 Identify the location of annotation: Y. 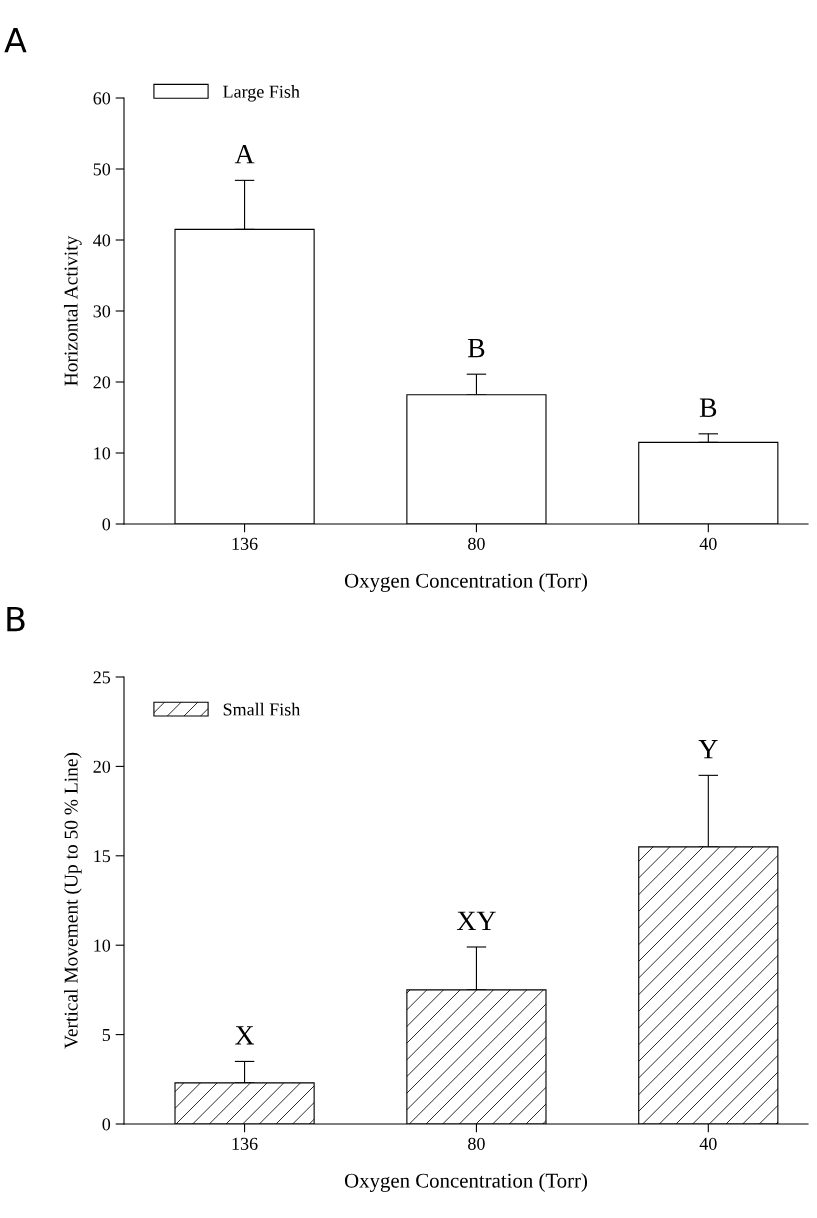
(708, 749).